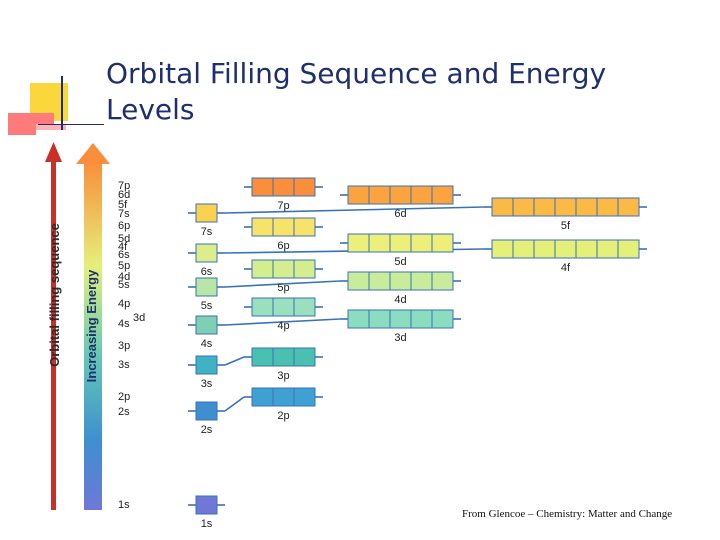 The width and height of the screenshot is (720, 540). I want to click on filling-order-label-4f: 4f, so click(123, 247).